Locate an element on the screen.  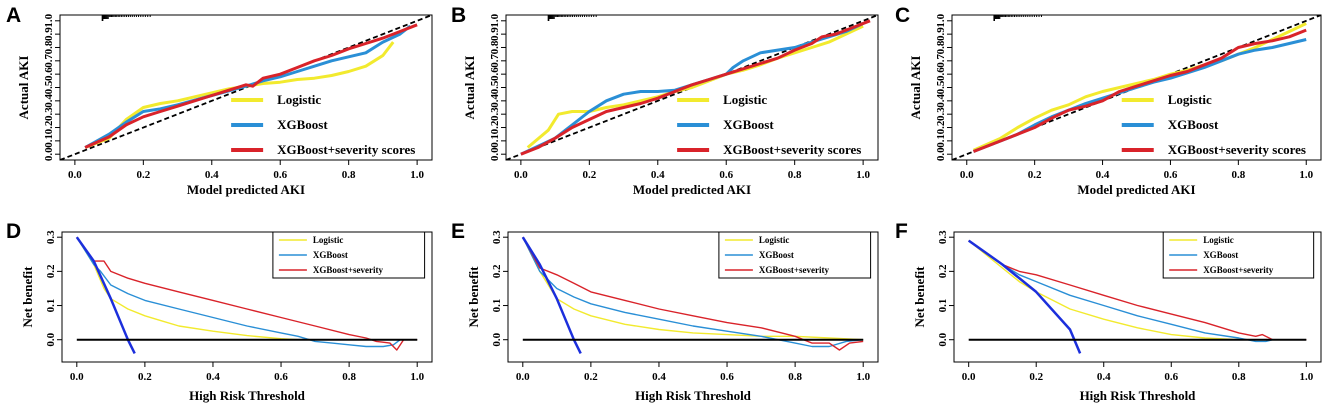
series-line-all is located at coordinates (105, 295).